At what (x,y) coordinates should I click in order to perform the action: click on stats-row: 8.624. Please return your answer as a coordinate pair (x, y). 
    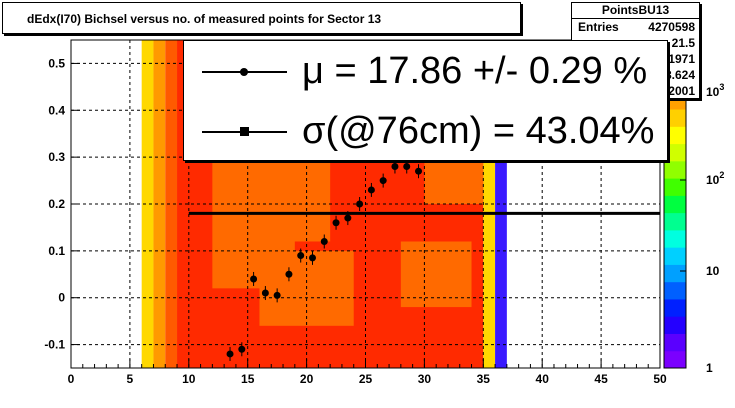
    Looking at the image, I should click on (635, 75).